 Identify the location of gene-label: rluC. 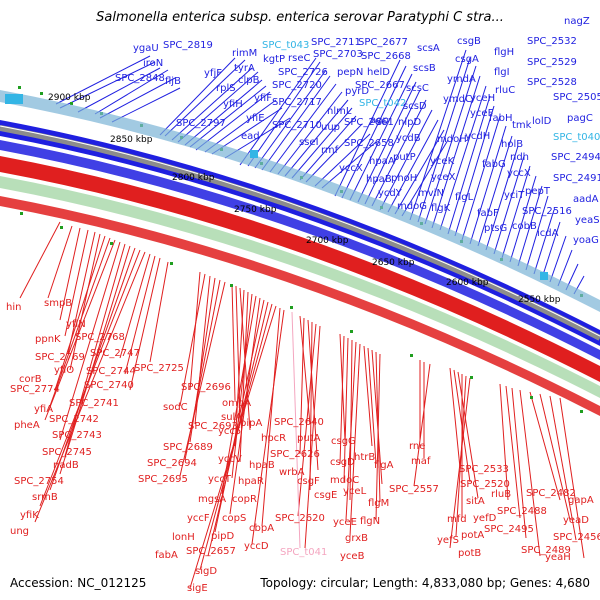
(505, 90).